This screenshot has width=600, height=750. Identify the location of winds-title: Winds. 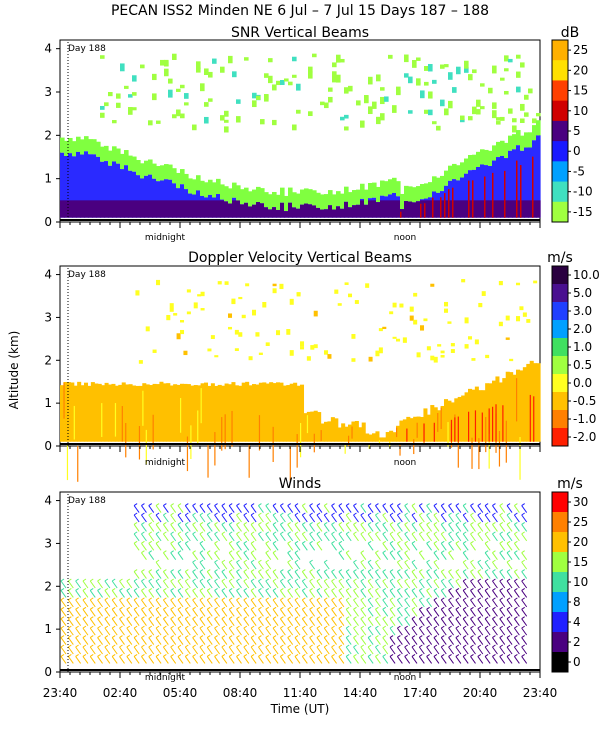
(300, 484).